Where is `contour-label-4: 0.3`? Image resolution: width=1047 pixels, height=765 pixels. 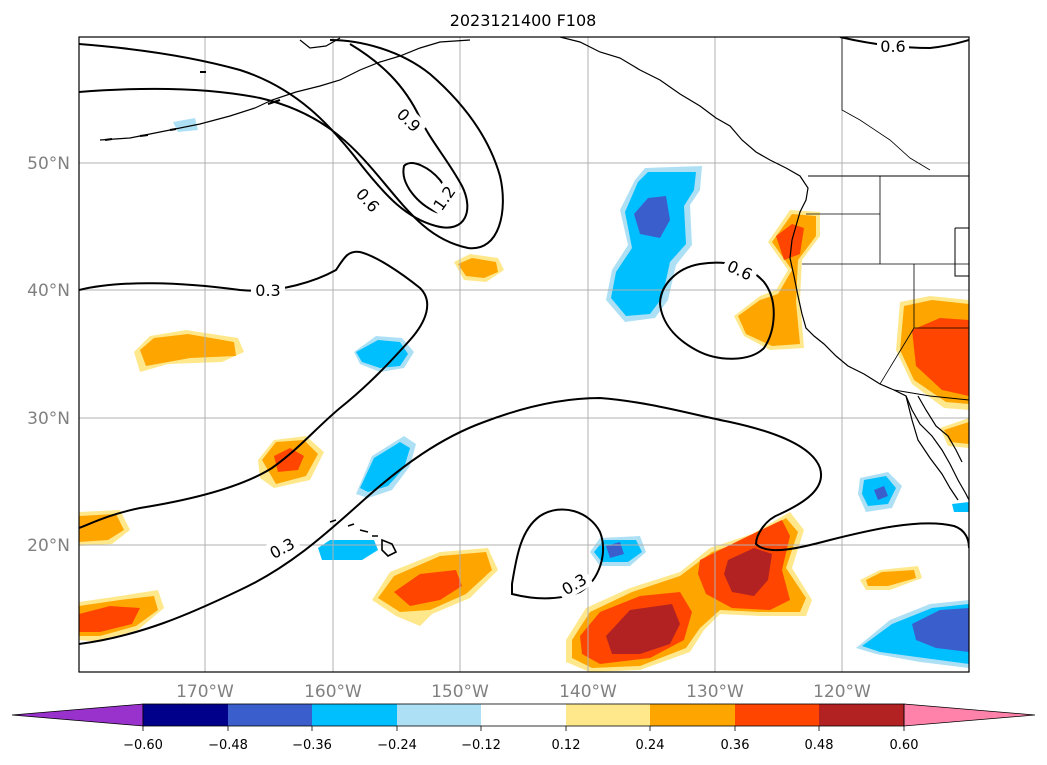
contour-label-4: 0.3 is located at coordinates (267, 290).